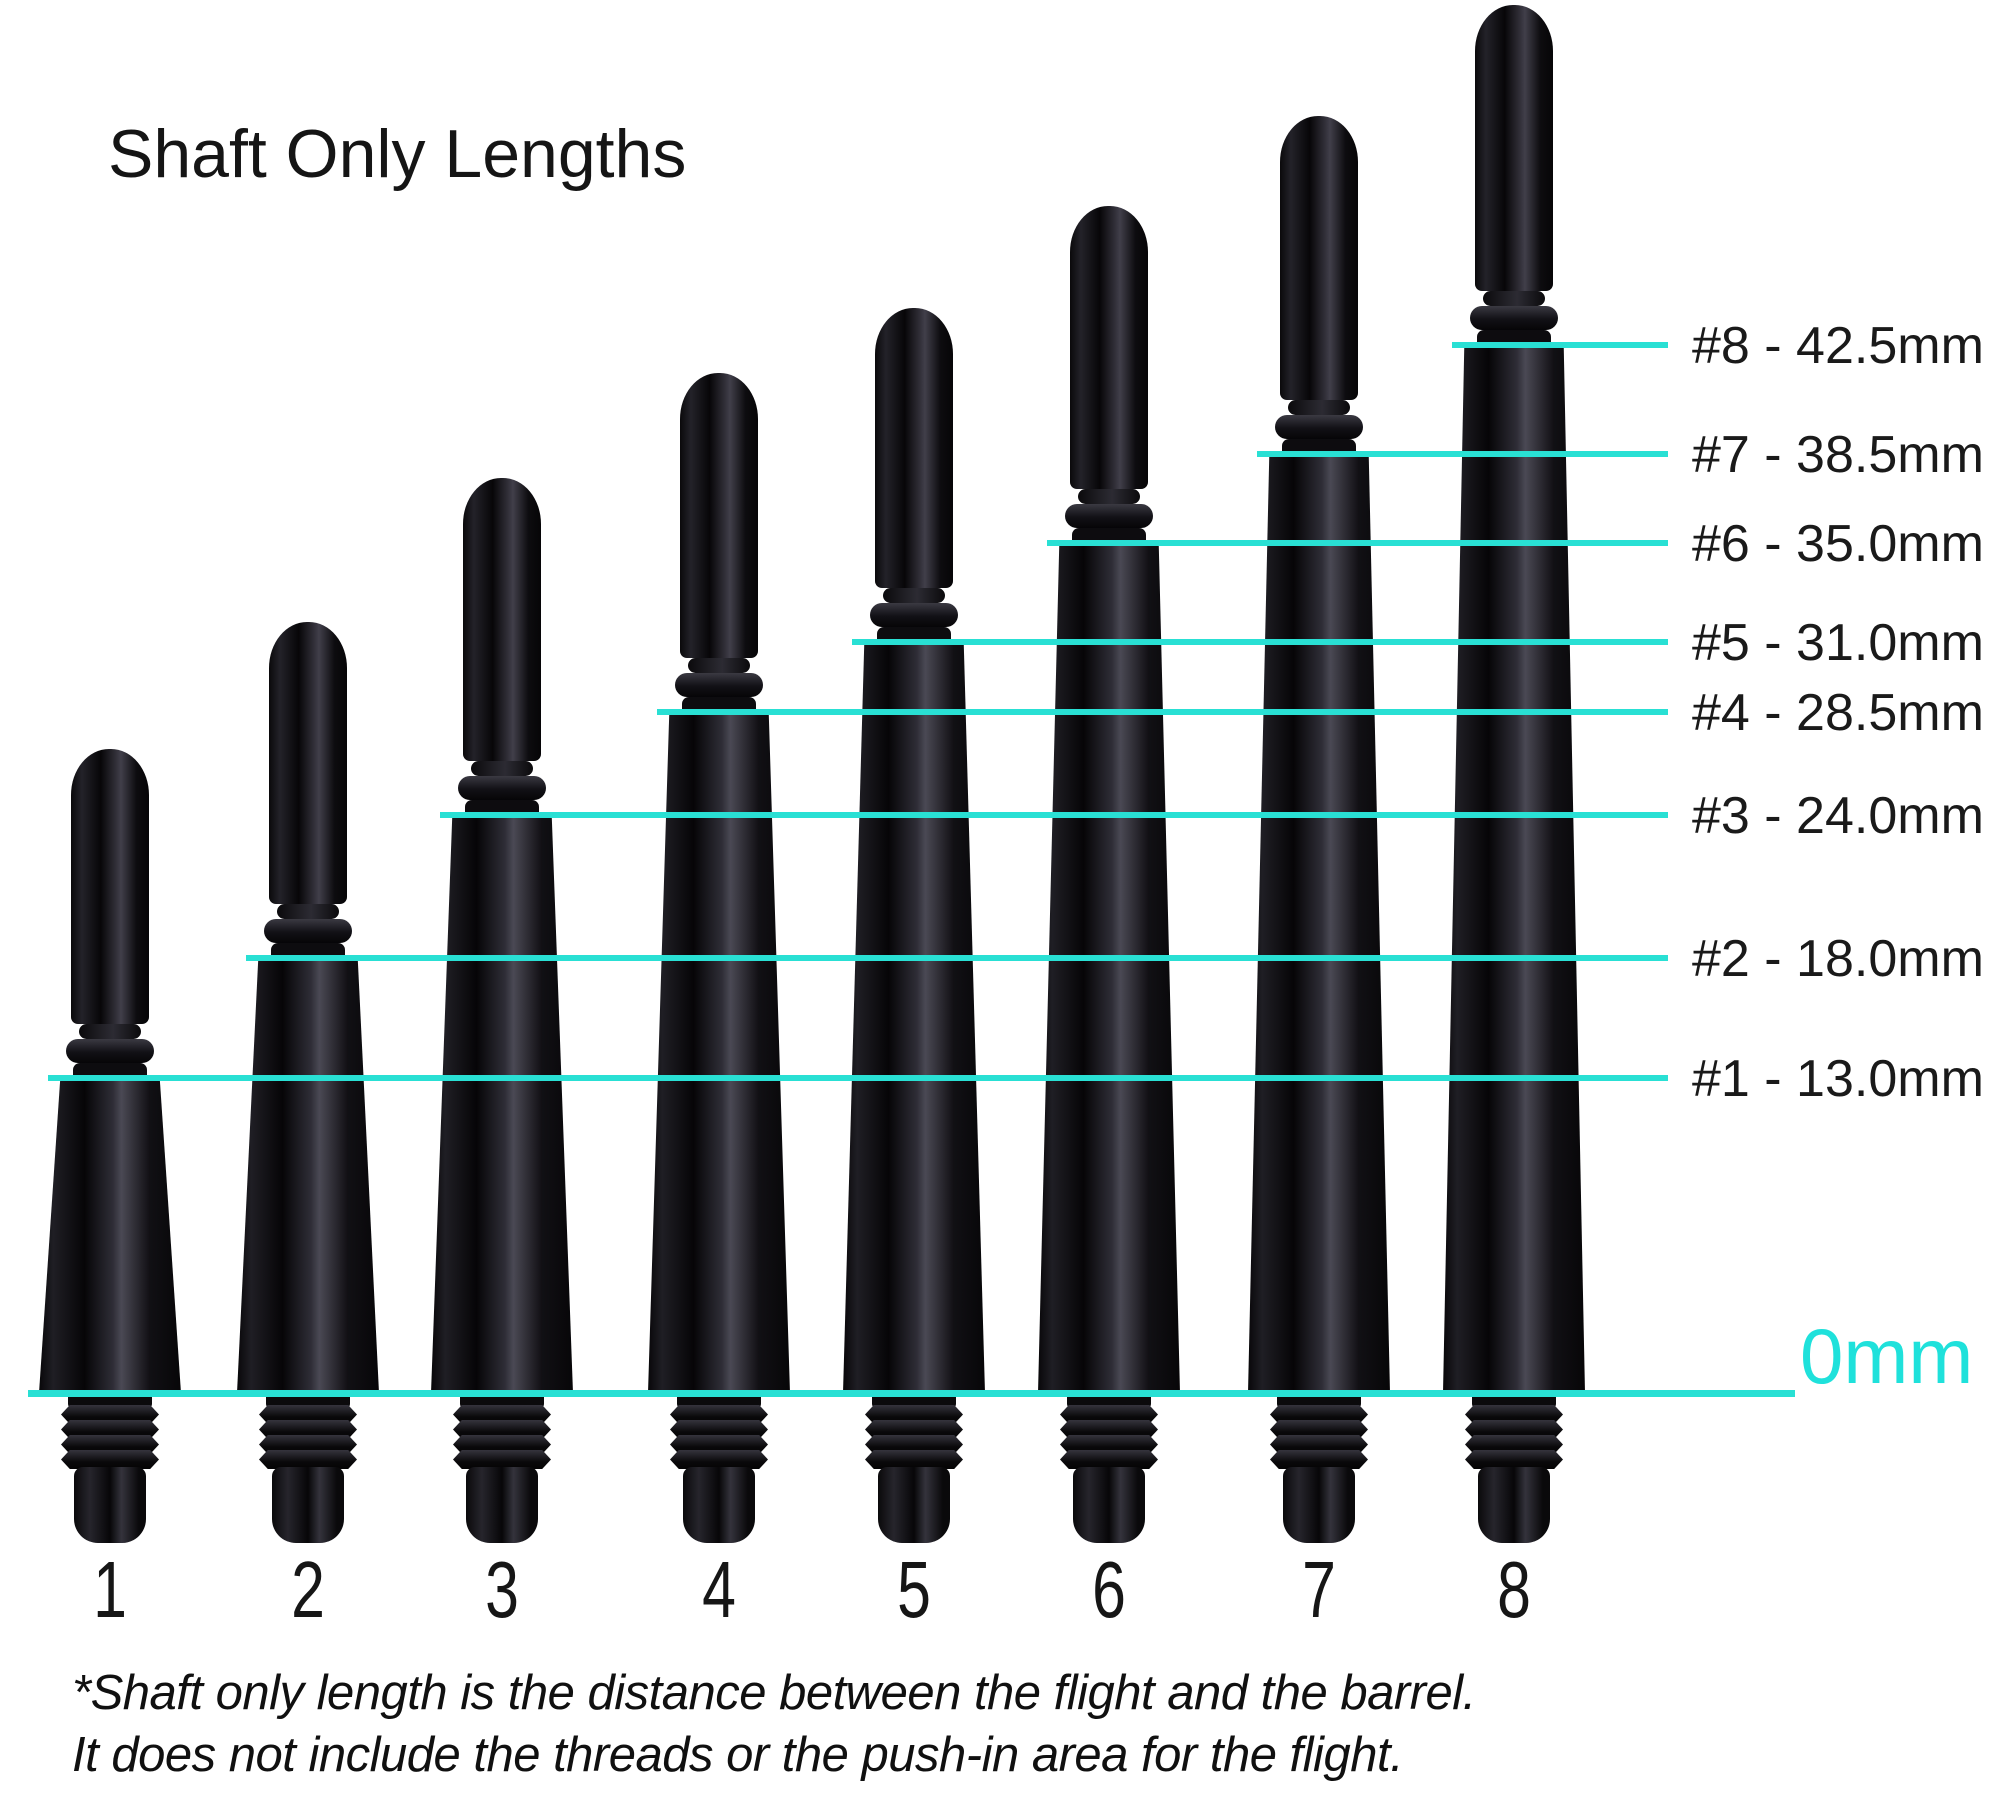 The image size is (2000, 1796). I want to click on shaft-number: 1, so click(110, 1589).